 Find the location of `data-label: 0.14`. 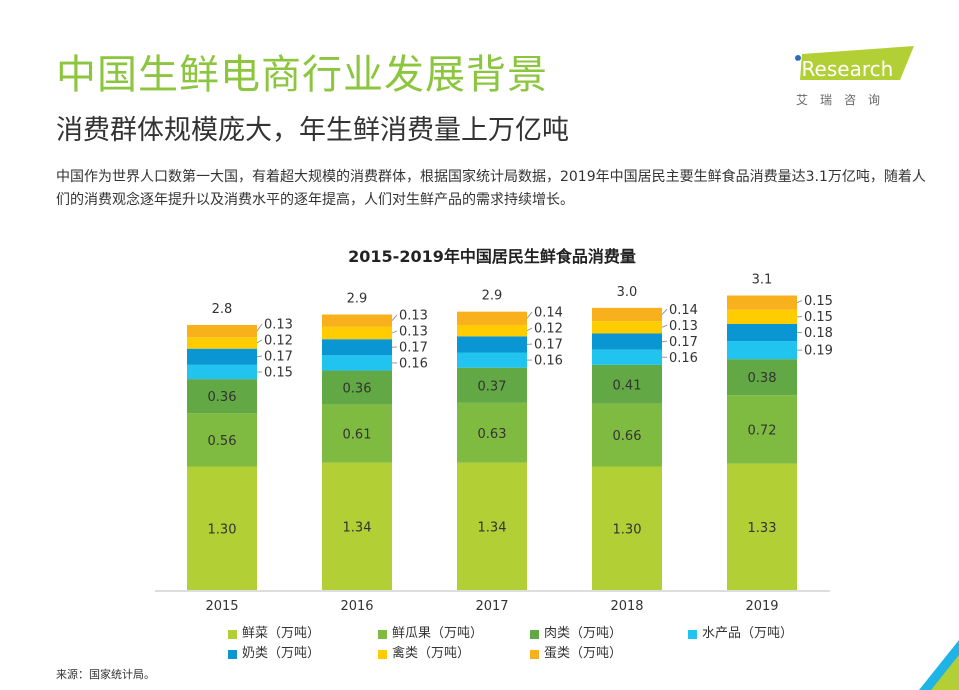

data-label: 0.14 is located at coordinates (683, 310).